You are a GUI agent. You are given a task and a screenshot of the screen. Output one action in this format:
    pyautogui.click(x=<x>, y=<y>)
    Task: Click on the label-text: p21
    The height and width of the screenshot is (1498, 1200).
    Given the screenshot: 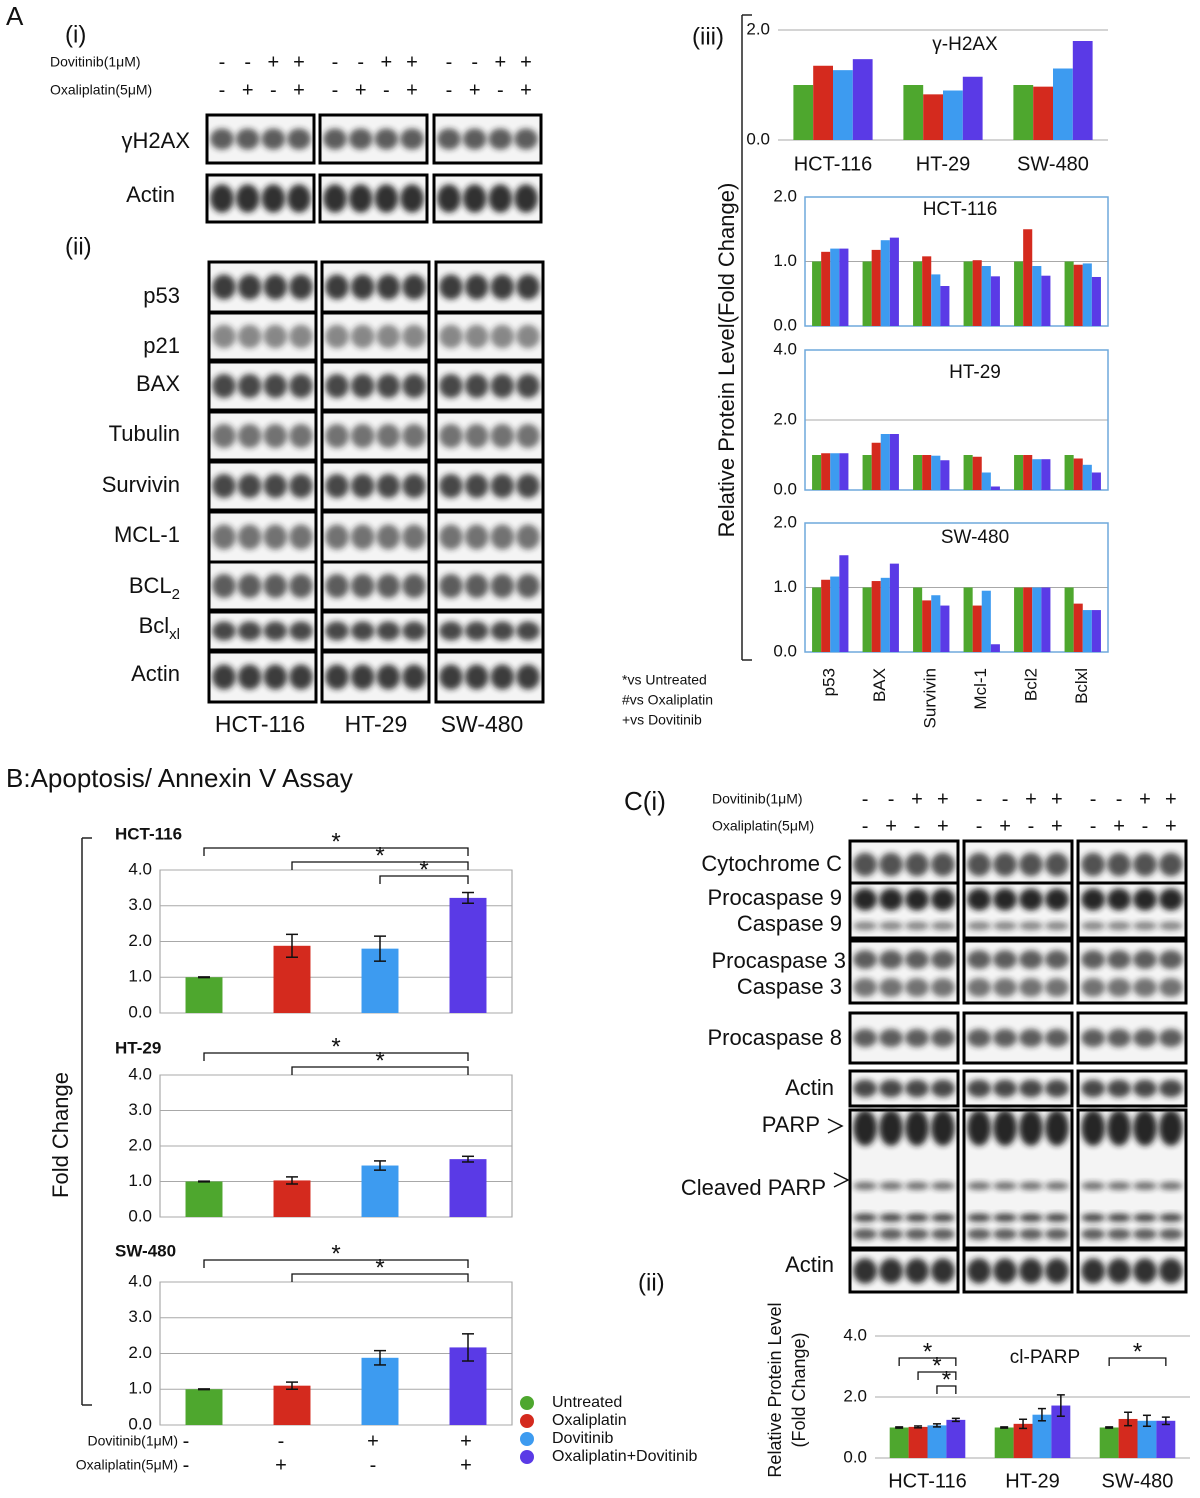 What is the action you would take?
    pyautogui.click(x=161, y=345)
    